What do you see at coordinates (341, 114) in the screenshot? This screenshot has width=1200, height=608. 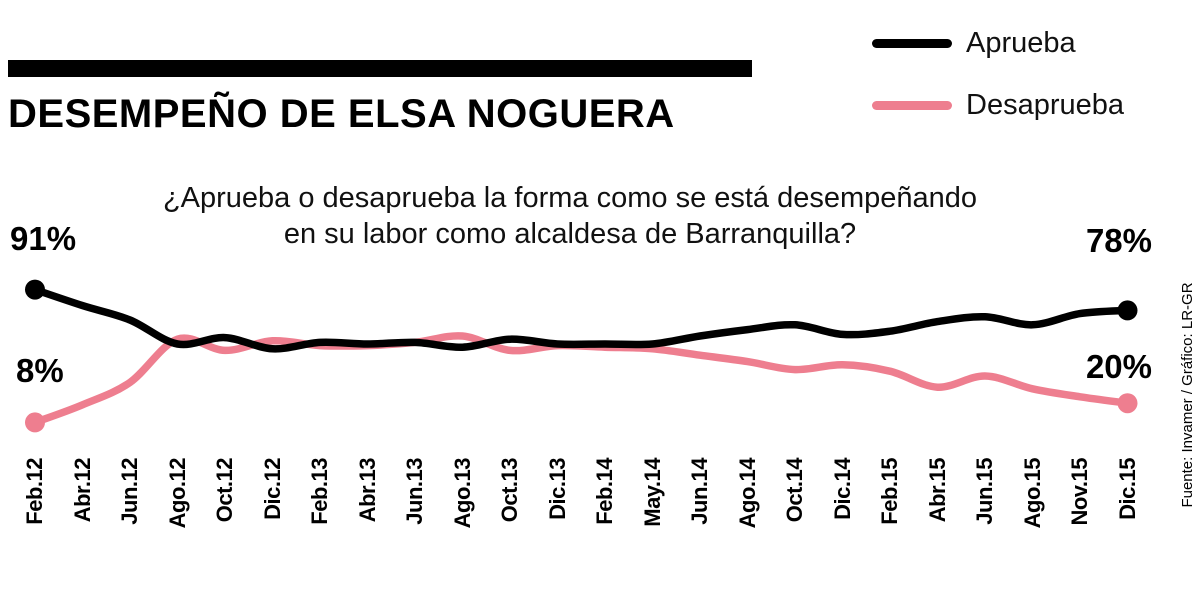 I see `page-title: DESEMPEÑO DE ELSA NOGUERA` at bounding box center [341, 114].